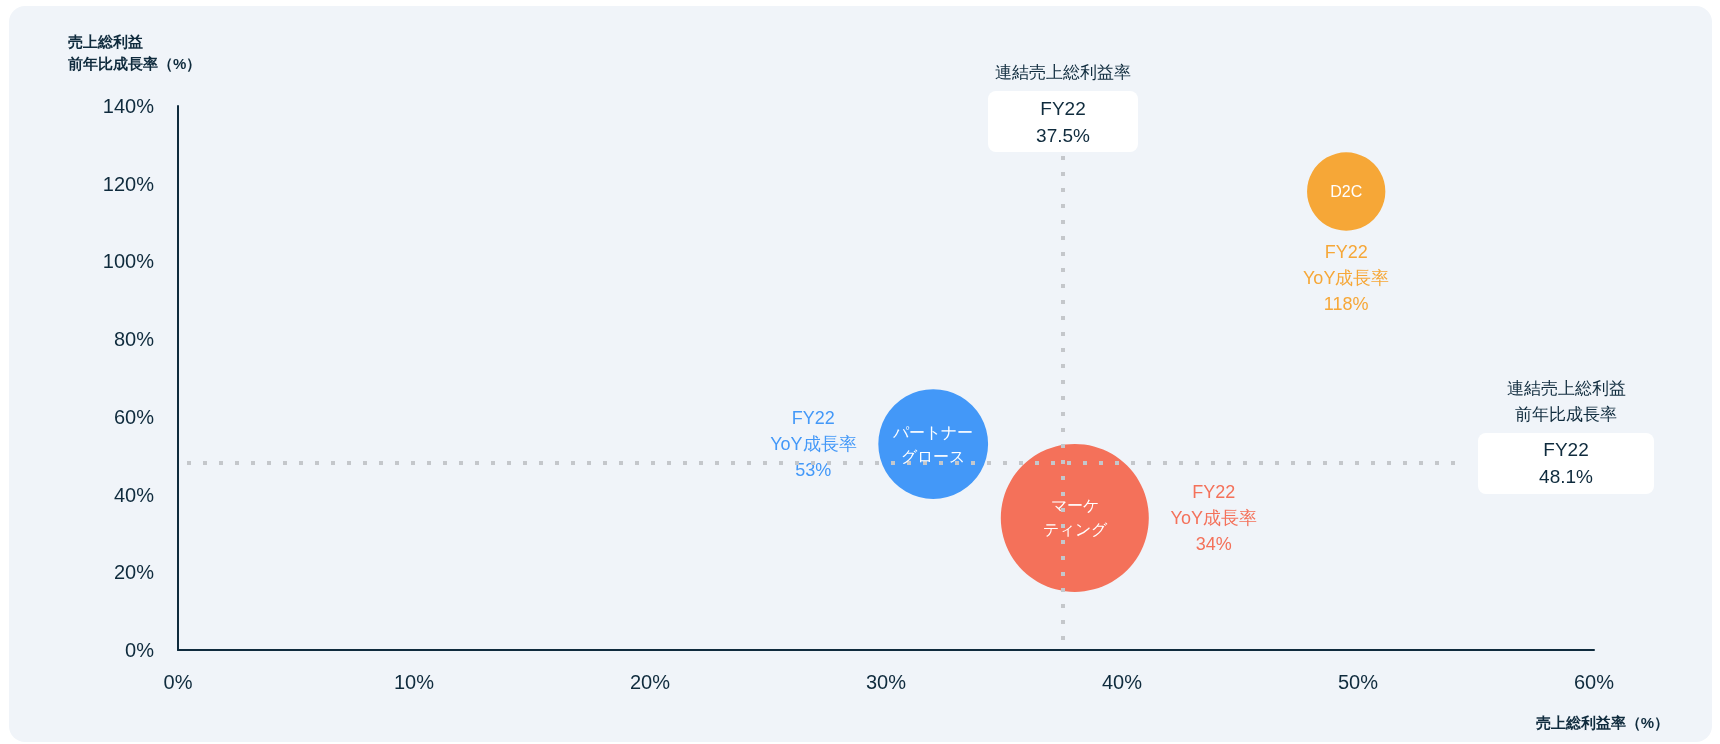 The width and height of the screenshot is (1720, 744). Describe the element at coordinates (1602, 722) in the screenshot. I see `x-axis-title: 売上総利益率（%）` at that location.